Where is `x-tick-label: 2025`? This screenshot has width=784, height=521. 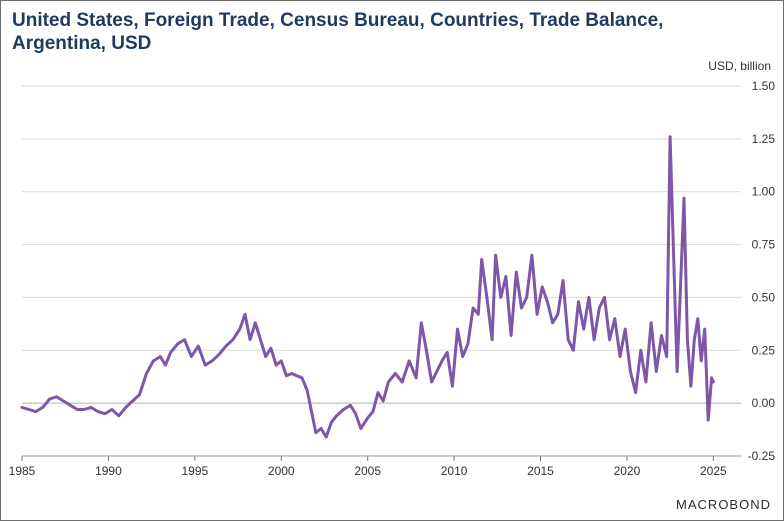 x-tick-label: 2025 is located at coordinates (713, 471).